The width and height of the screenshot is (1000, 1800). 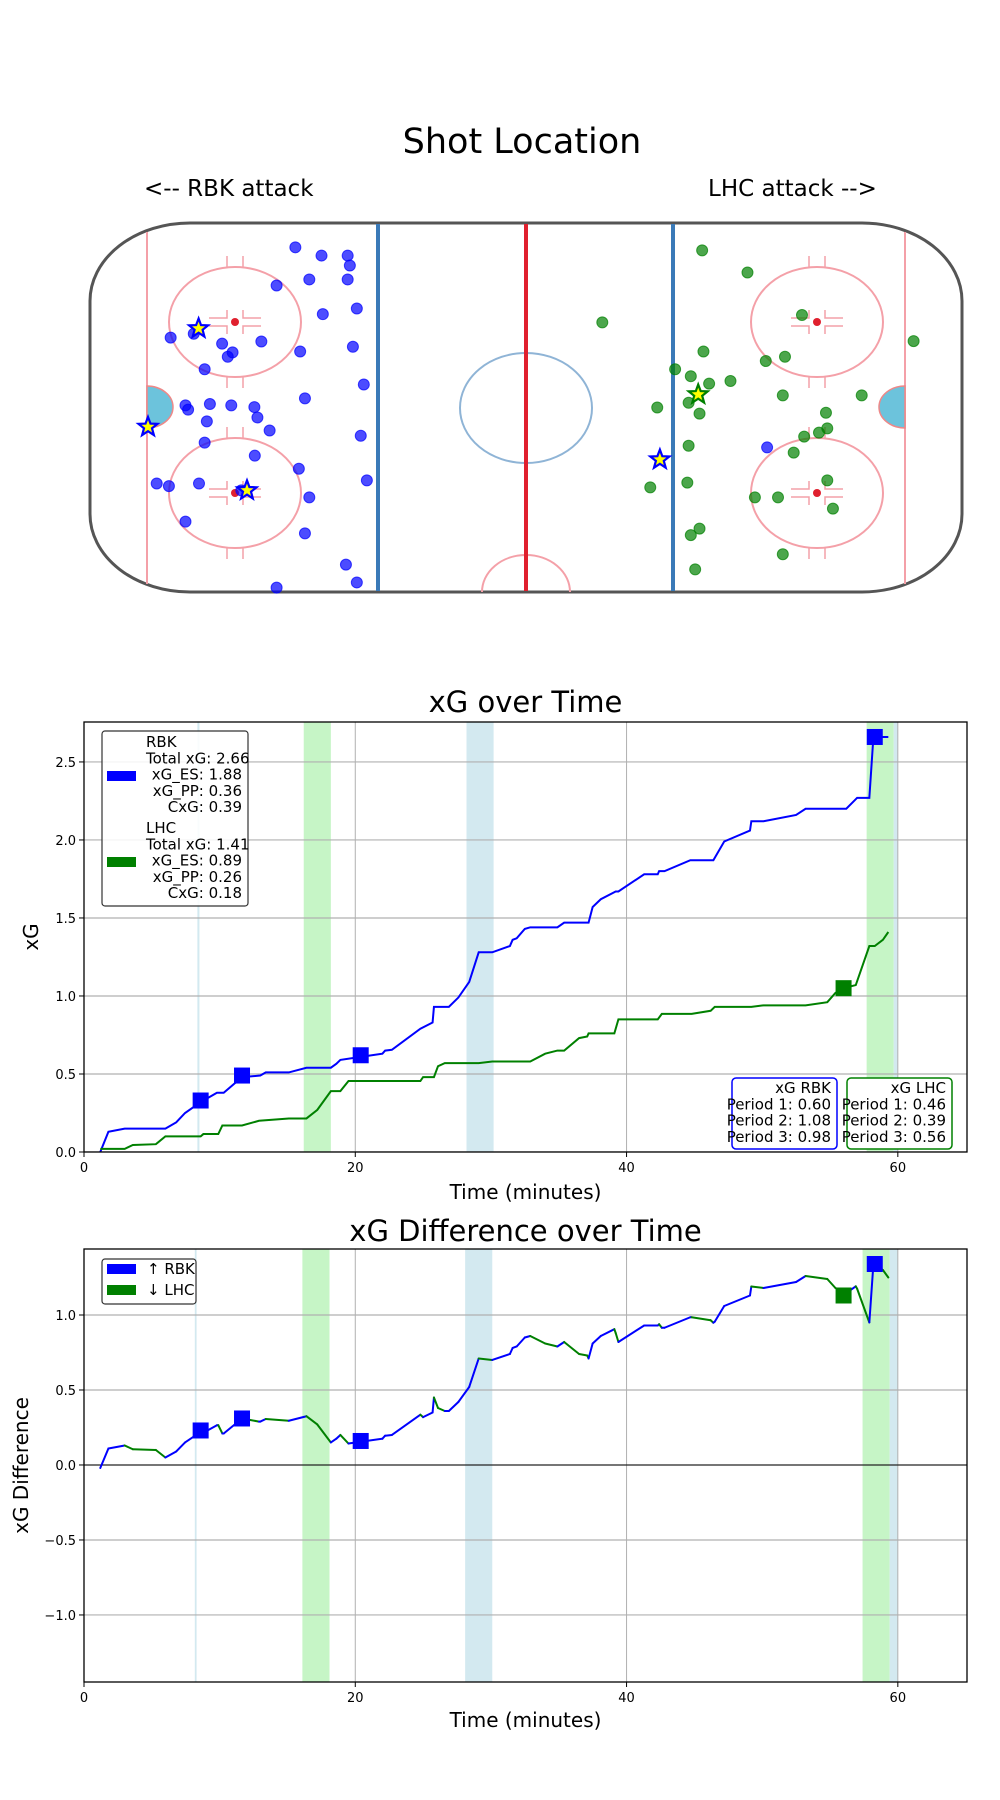 I want to click on legend-text: xG_ES: 0.89, so click(x=197, y=861).